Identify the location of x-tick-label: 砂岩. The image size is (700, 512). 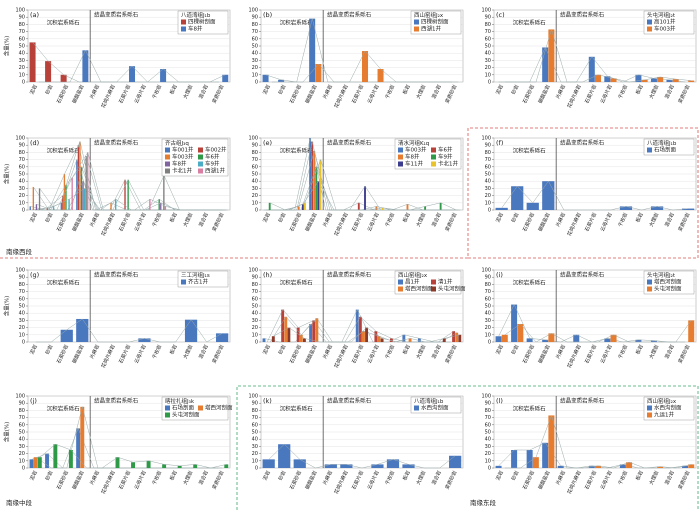
(49, 476).